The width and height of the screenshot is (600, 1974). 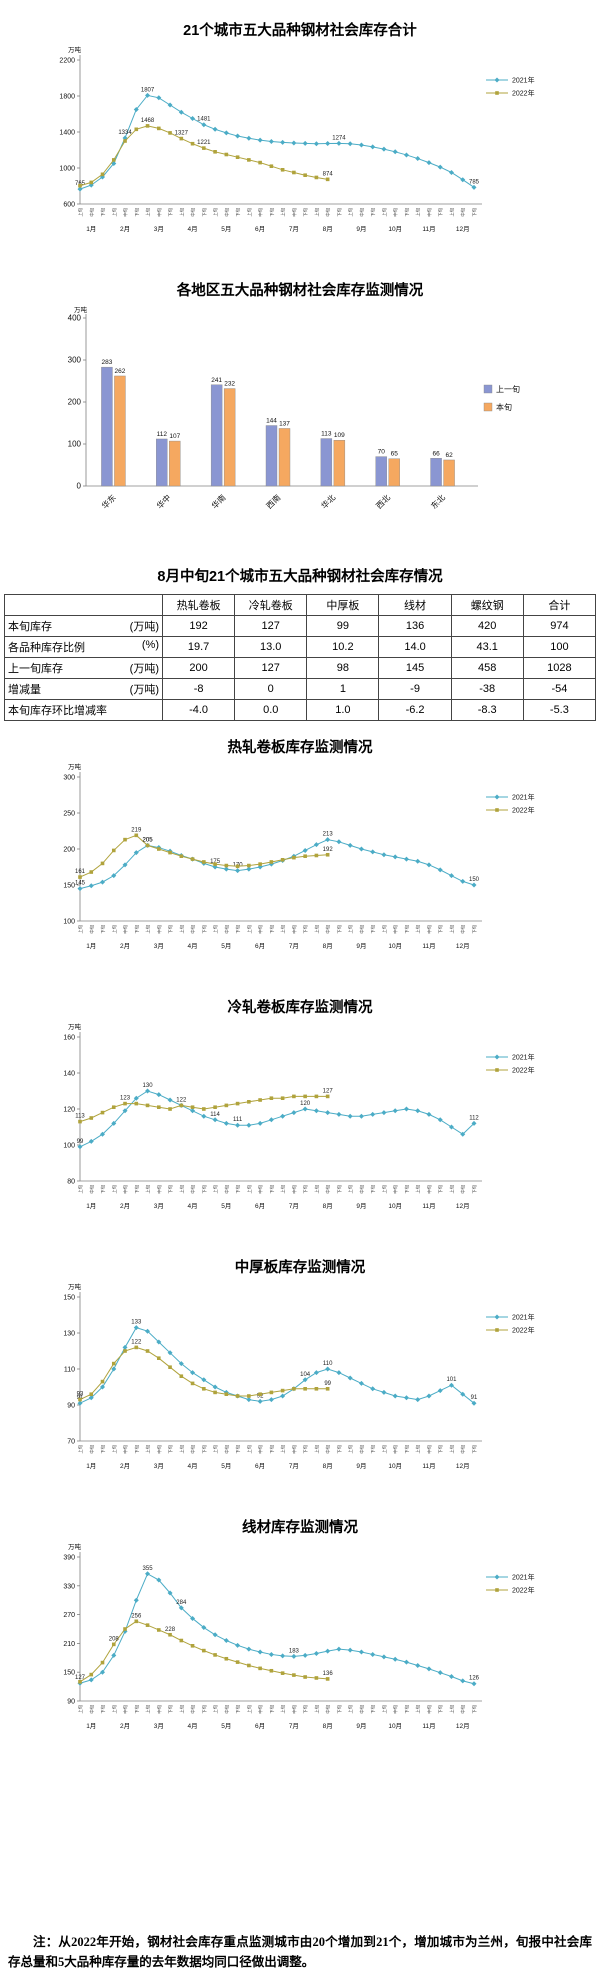 I want to click on svg-text: 136, so click(x=328, y=1674).